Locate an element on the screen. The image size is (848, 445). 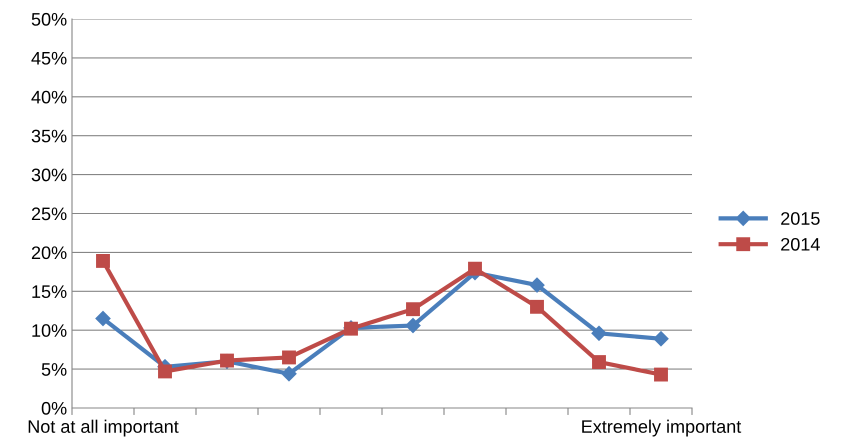
y-tick-label: 20% is located at coordinates (49, 253).